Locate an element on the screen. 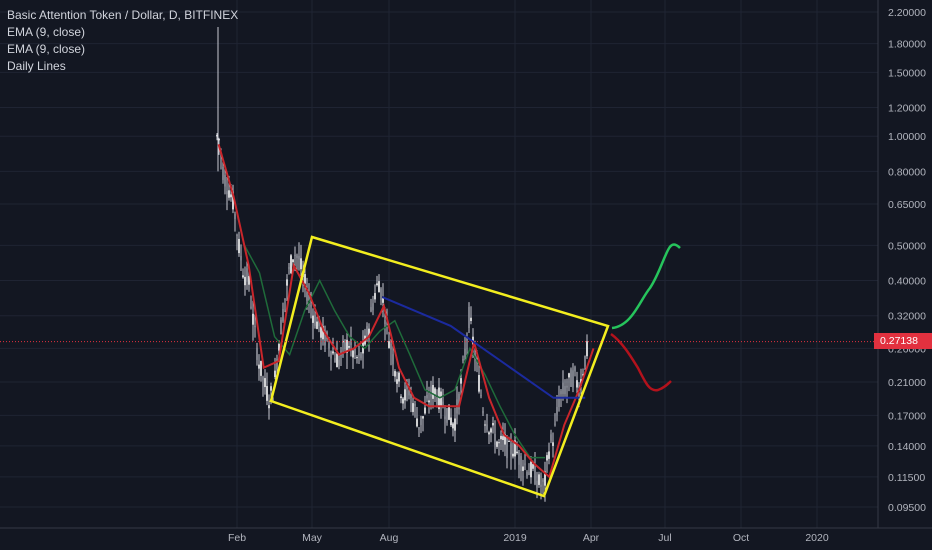  x-tick-label: 2020 is located at coordinates (817, 538).